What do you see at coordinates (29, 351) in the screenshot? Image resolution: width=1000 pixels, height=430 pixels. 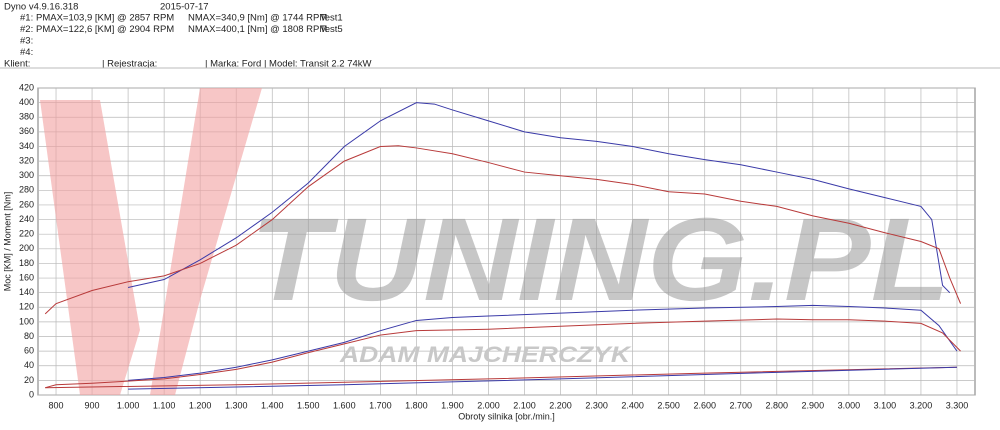 I see `y-tick-label: 60` at bounding box center [29, 351].